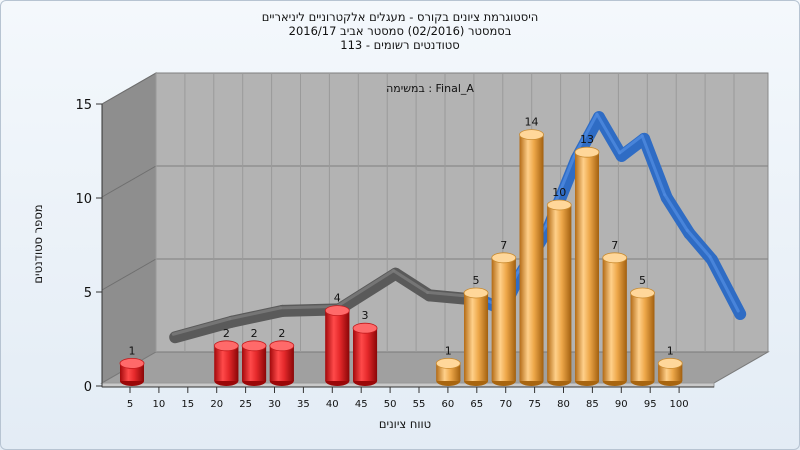 Image resolution: width=800 pixels, height=450 pixels. What do you see at coordinates (361, 404) in the screenshot?
I see `x-tick-label: 45` at bounding box center [361, 404].